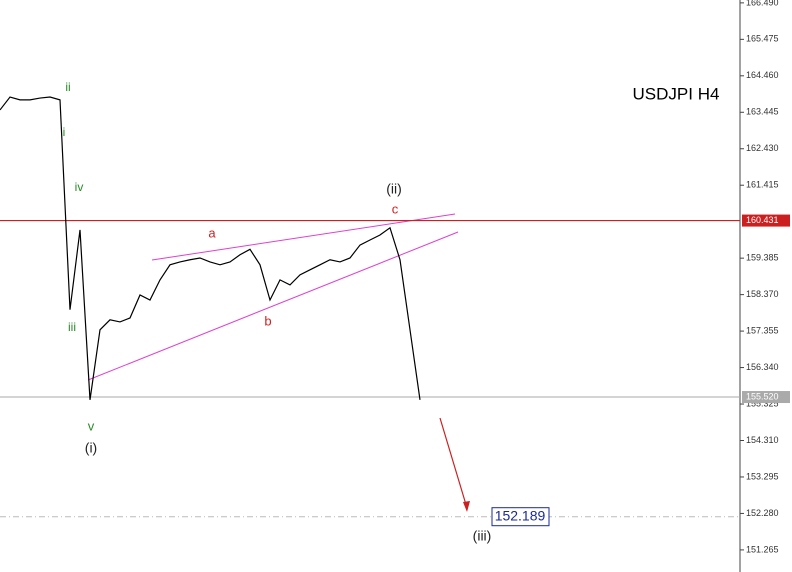  Describe the element at coordinates (762, 367) in the screenshot. I see `y-tick-label: 156.340` at that location.